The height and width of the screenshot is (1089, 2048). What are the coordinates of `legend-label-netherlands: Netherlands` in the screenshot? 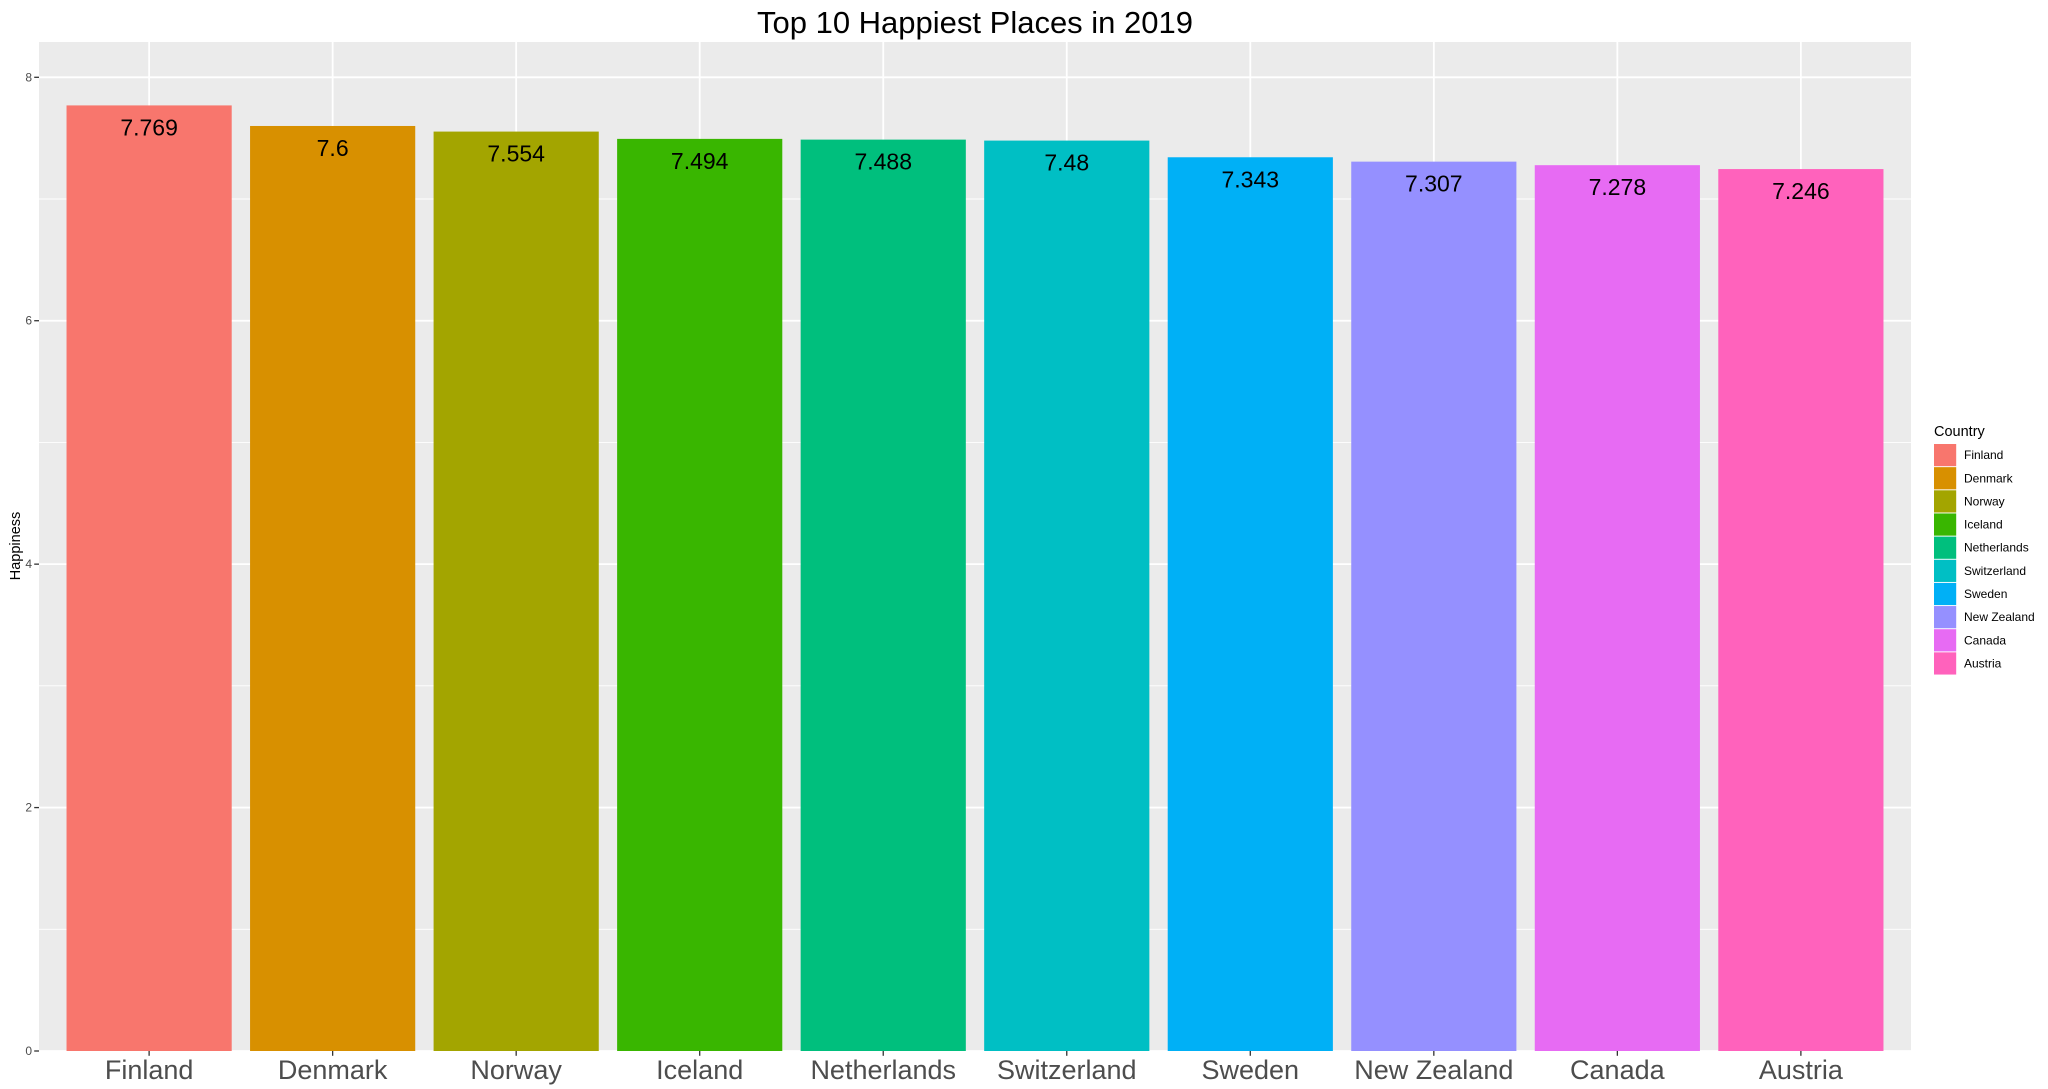 It's located at (1996, 548).